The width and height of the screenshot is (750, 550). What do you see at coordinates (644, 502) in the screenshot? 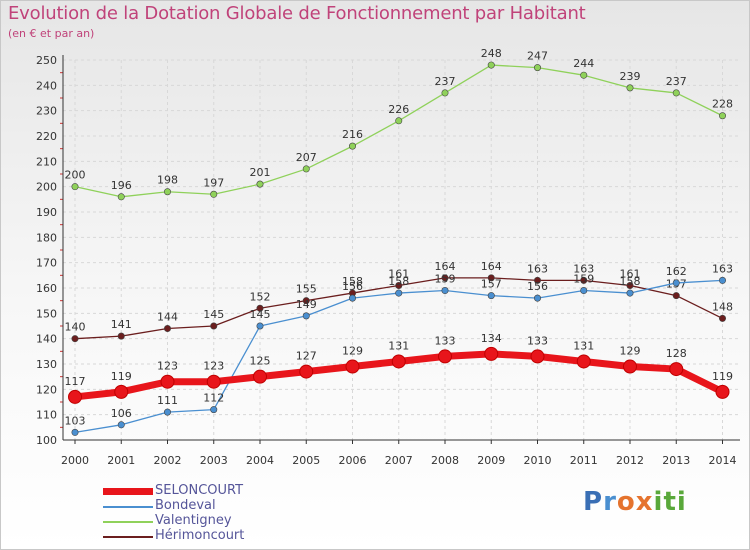
I see `logo-letter: x` at bounding box center [644, 502].